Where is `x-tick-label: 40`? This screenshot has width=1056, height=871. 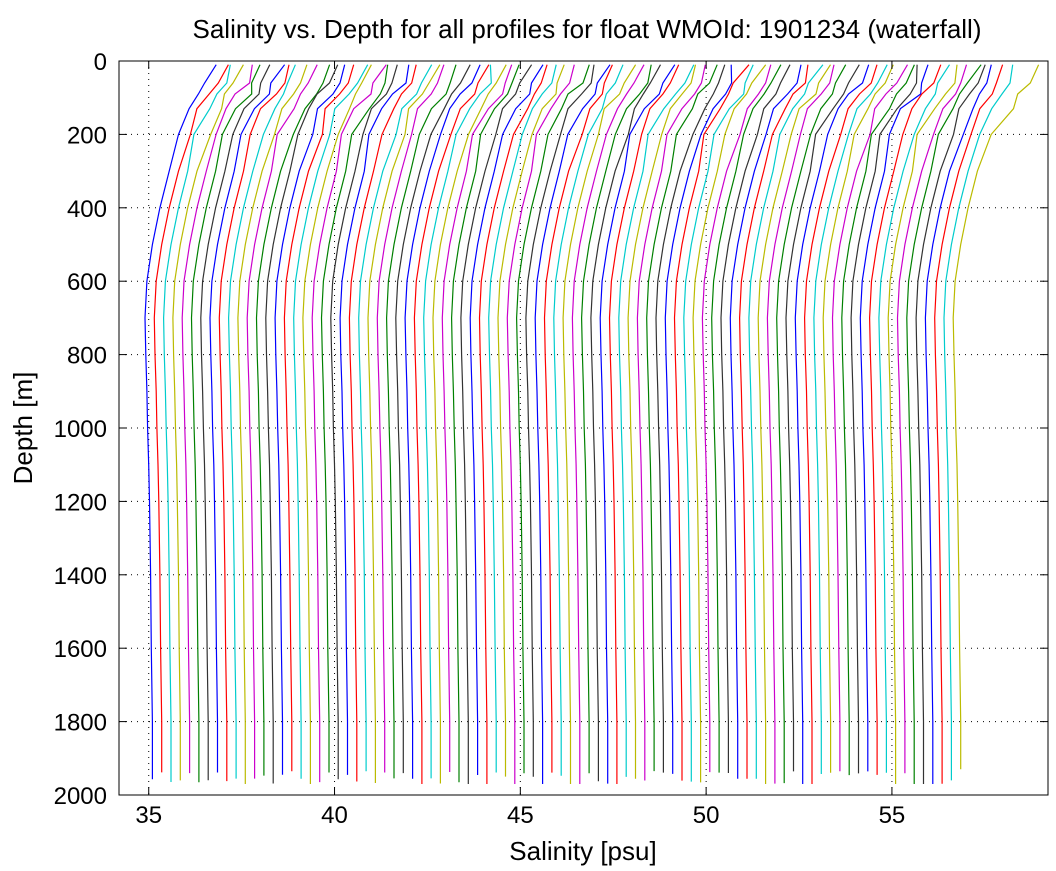 x-tick-label: 40 is located at coordinates (334, 815).